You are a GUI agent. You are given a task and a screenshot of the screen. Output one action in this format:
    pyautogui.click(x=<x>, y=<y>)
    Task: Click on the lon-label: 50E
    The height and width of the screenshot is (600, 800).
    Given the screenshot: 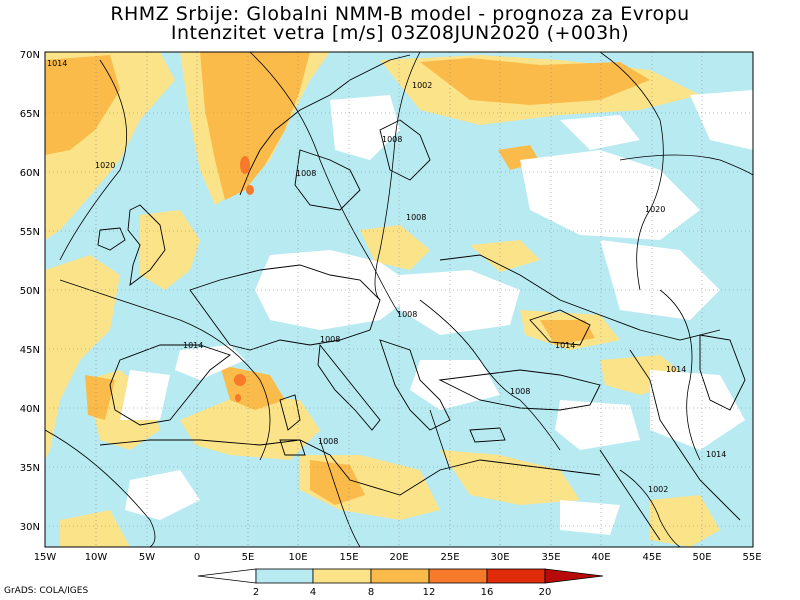 What is the action you would take?
    pyautogui.click(x=701, y=557)
    